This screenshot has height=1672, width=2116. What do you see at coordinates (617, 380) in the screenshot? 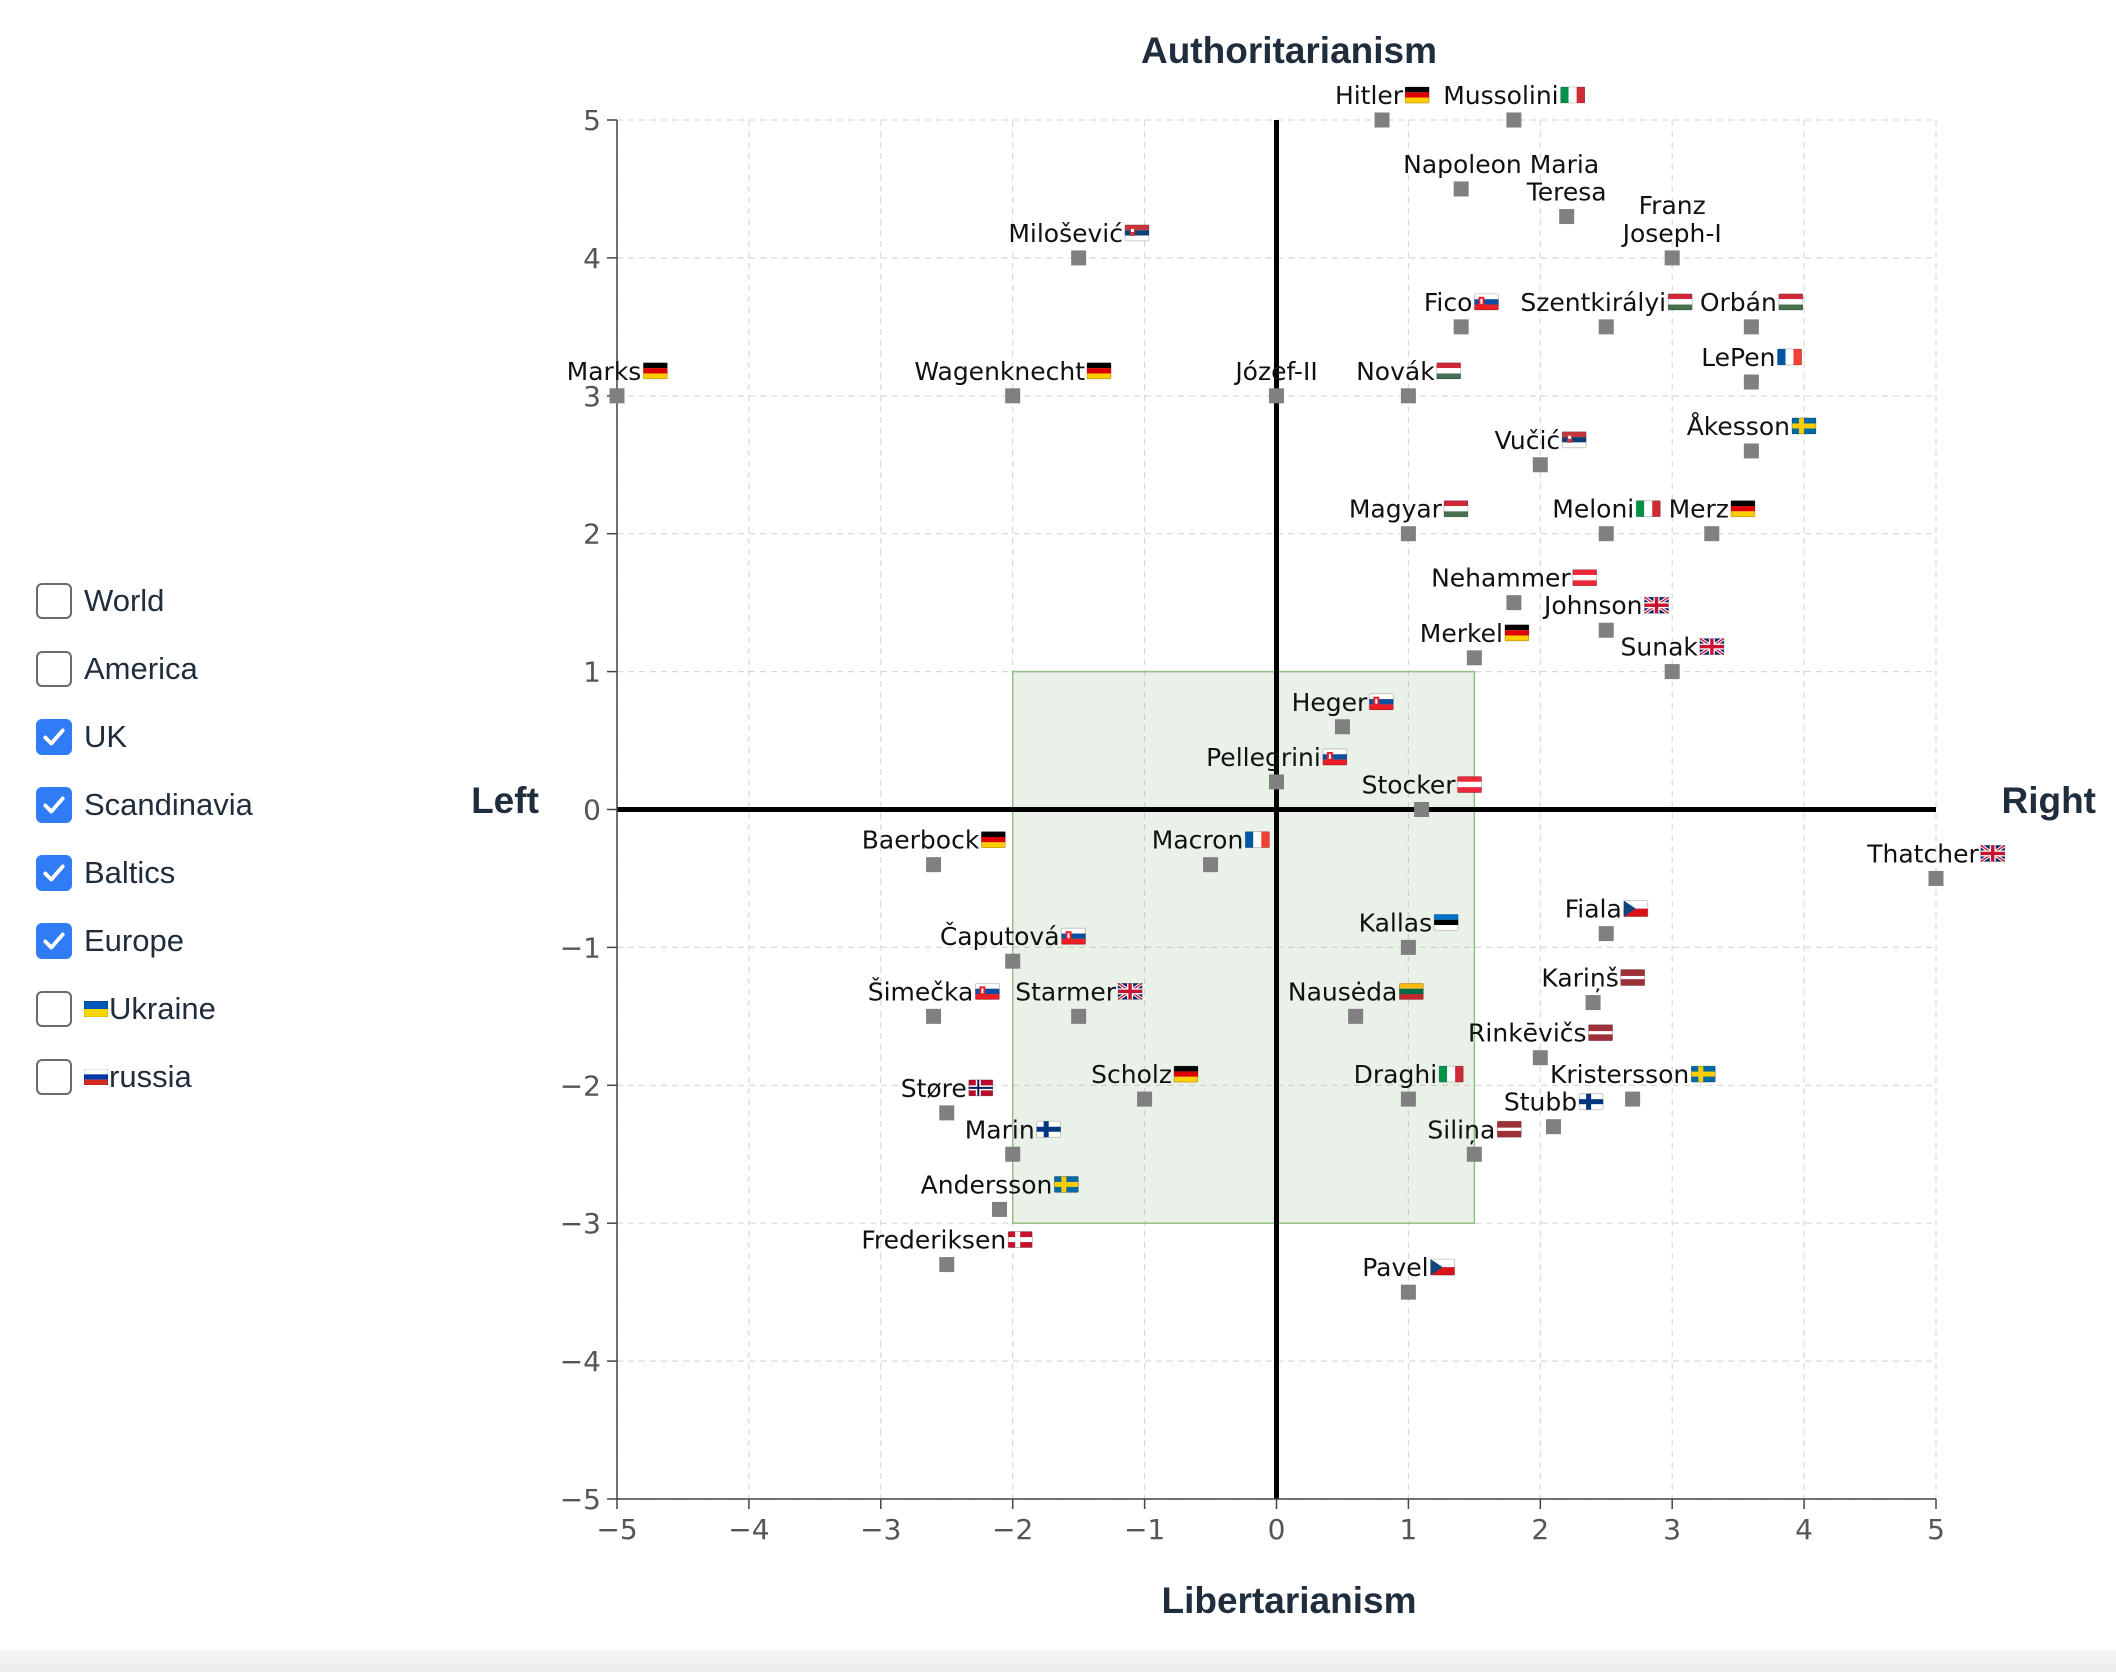
I see `point-marks: Marks` at bounding box center [617, 380].